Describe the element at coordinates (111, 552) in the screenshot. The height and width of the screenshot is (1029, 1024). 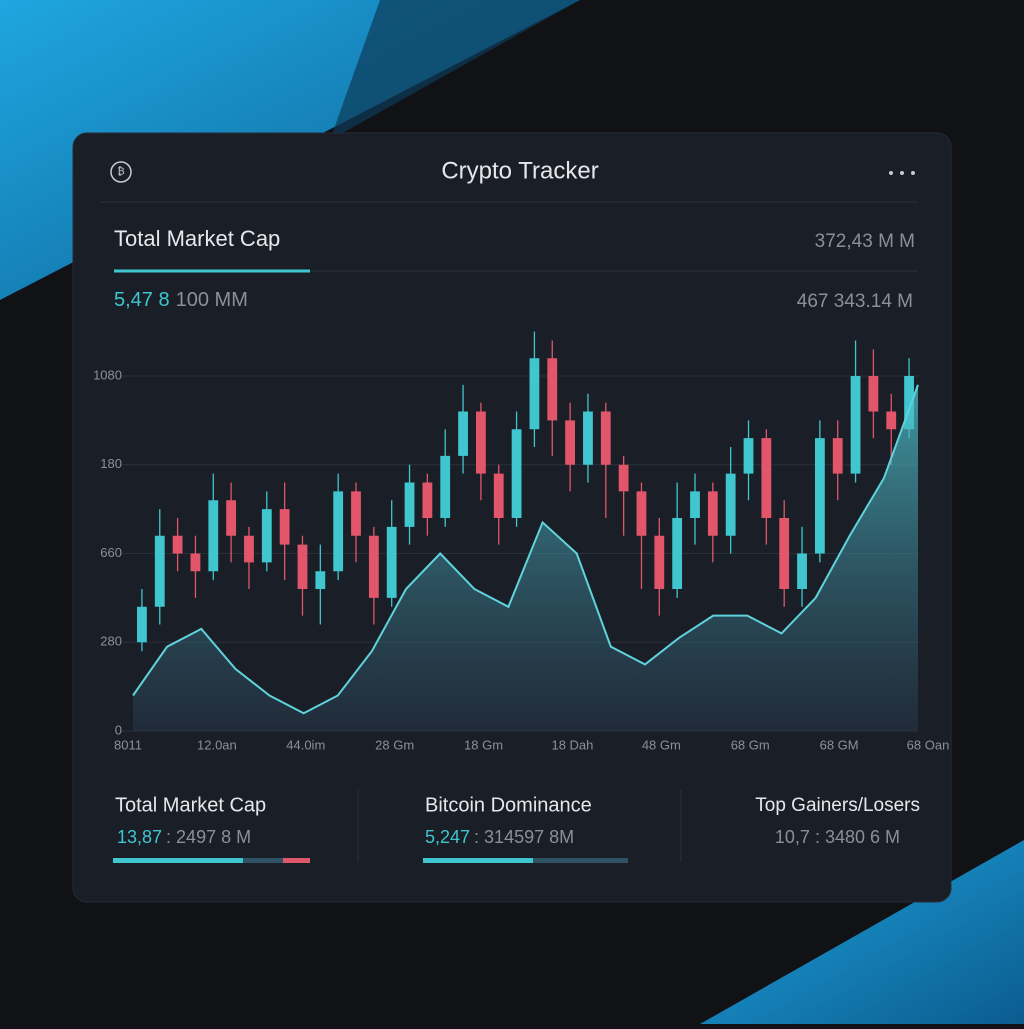
I see `y-tick-label: 660` at that location.